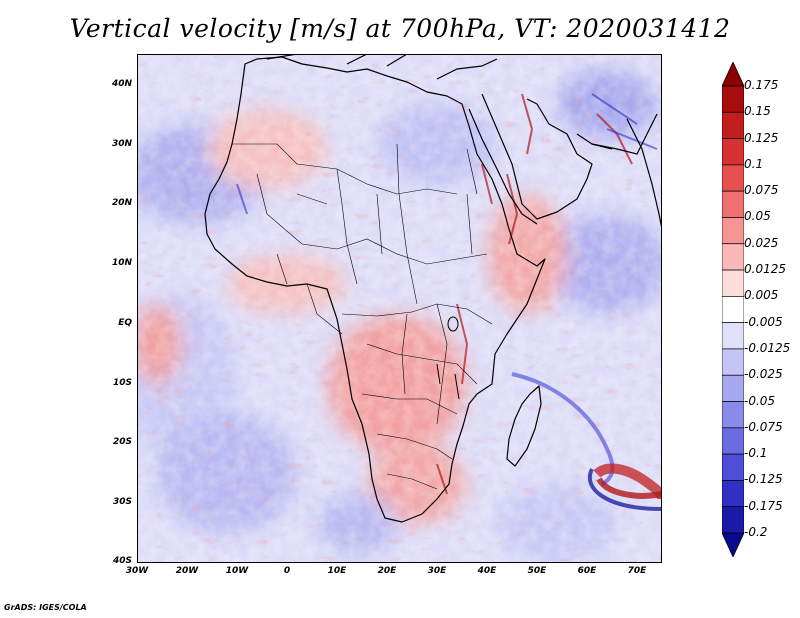  What do you see at coordinates (122, 383) in the screenshot?
I see `lat-label-10s: 10S` at bounding box center [122, 383].